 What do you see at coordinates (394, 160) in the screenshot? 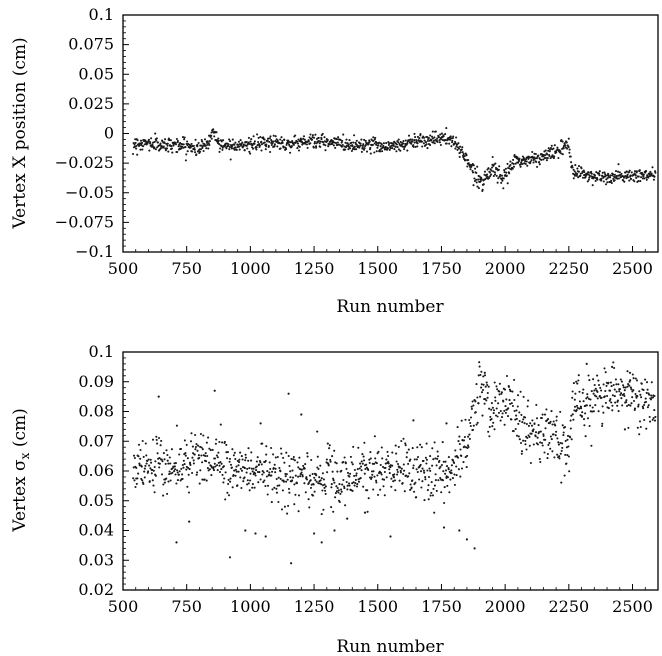
I see `top-data-points` at bounding box center [394, 160].